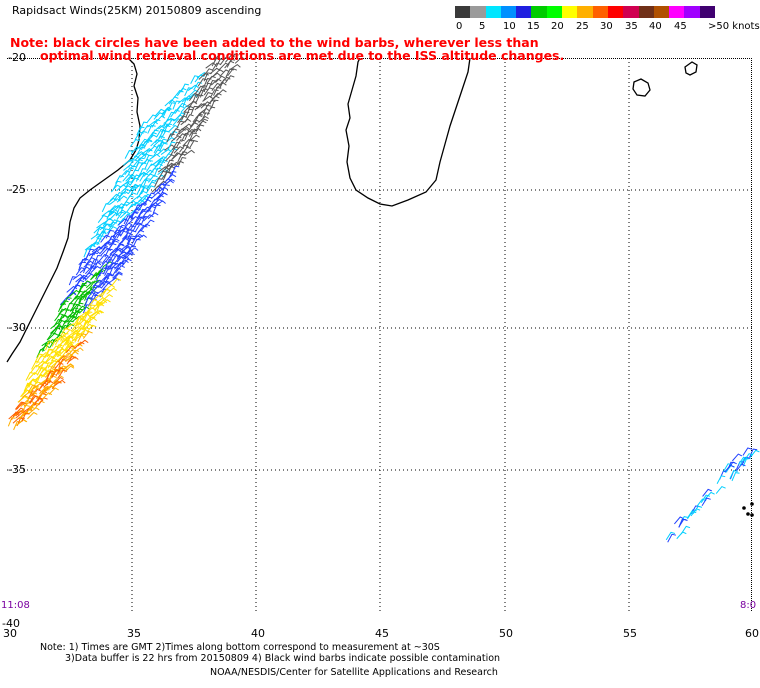 The width and height of the screenshot is (760, 688). Describe the element at coordinates (691, 68) in the screenshot. I see `mauritius-island` at that location.